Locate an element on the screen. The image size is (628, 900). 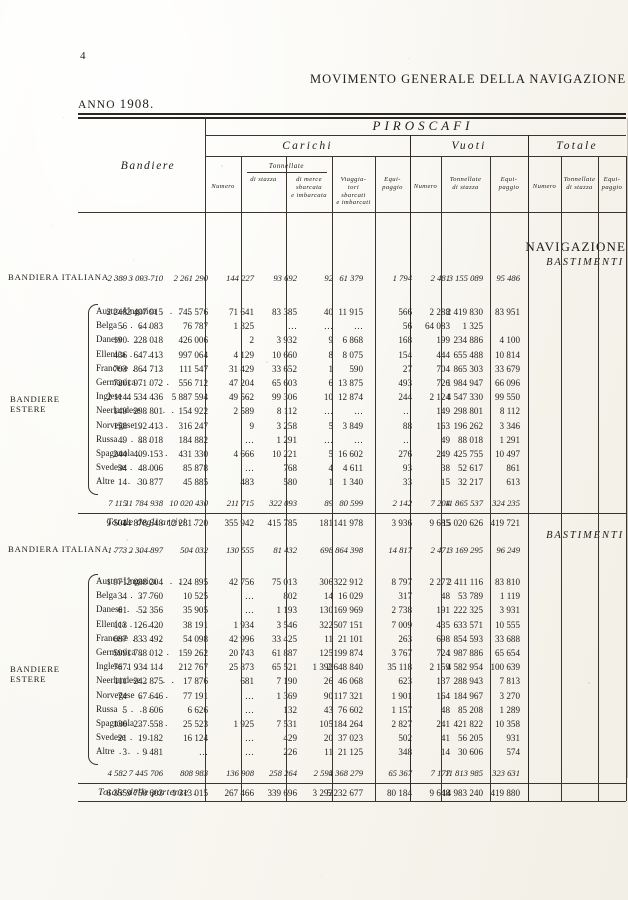
cell-v_stazza: 1 340 is located at coordinates (352, 482).